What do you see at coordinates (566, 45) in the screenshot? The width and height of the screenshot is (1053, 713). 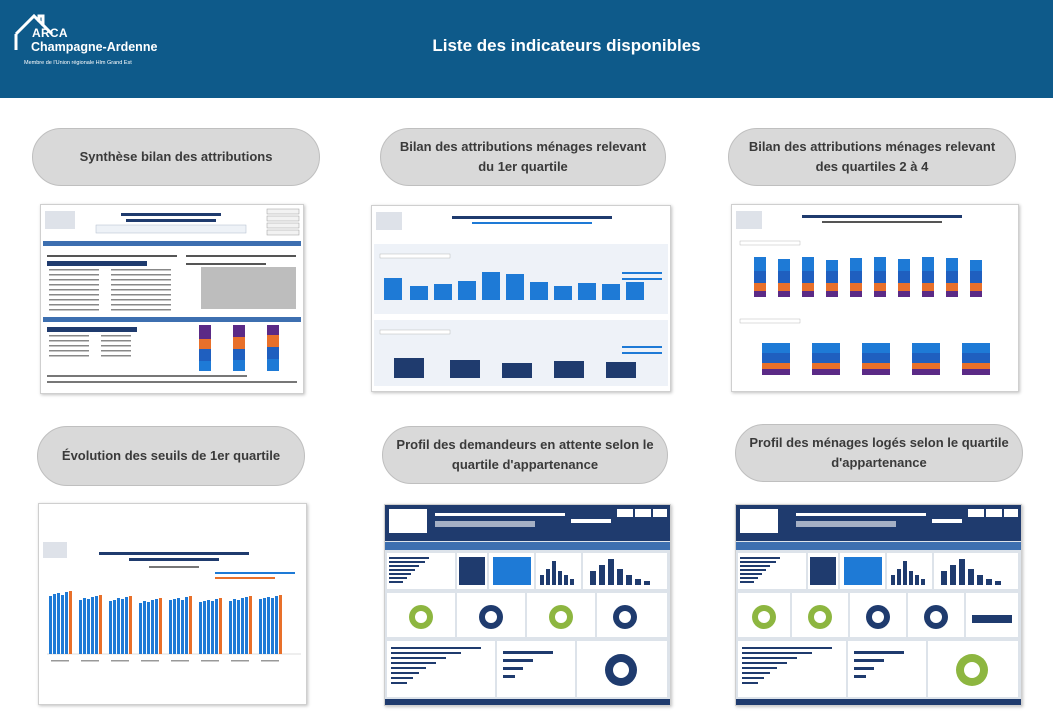 I see `page-title: Liste des indicateurs disponibles` at bounding box center [566, 45].